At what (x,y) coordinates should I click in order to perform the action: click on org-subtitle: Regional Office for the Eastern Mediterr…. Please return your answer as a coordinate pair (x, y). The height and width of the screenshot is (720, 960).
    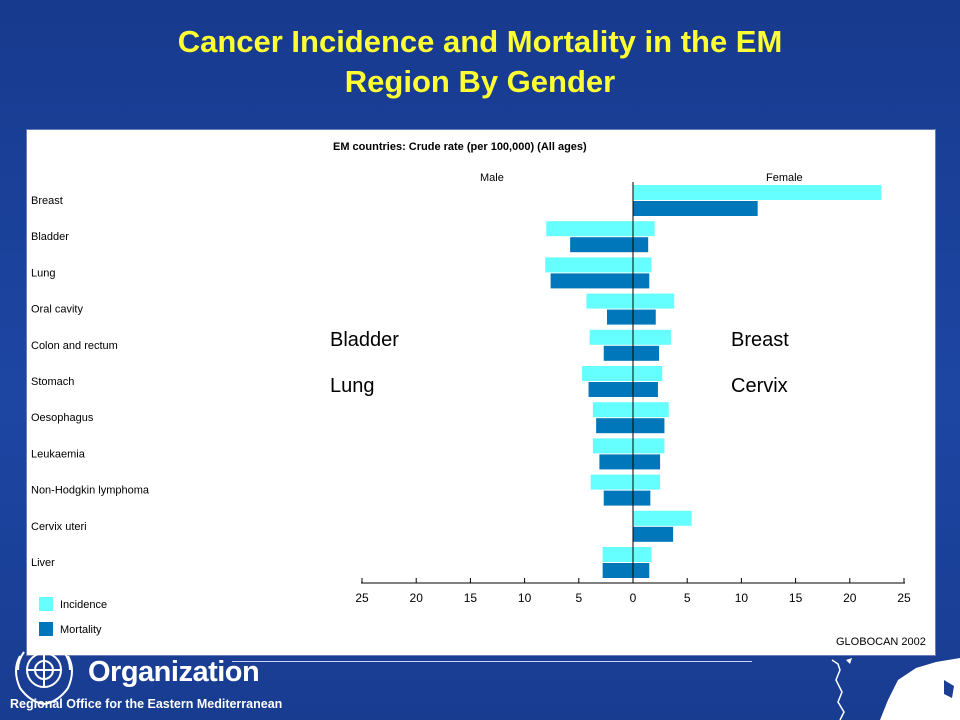
    Looking at the image, I should click on (146, 704).